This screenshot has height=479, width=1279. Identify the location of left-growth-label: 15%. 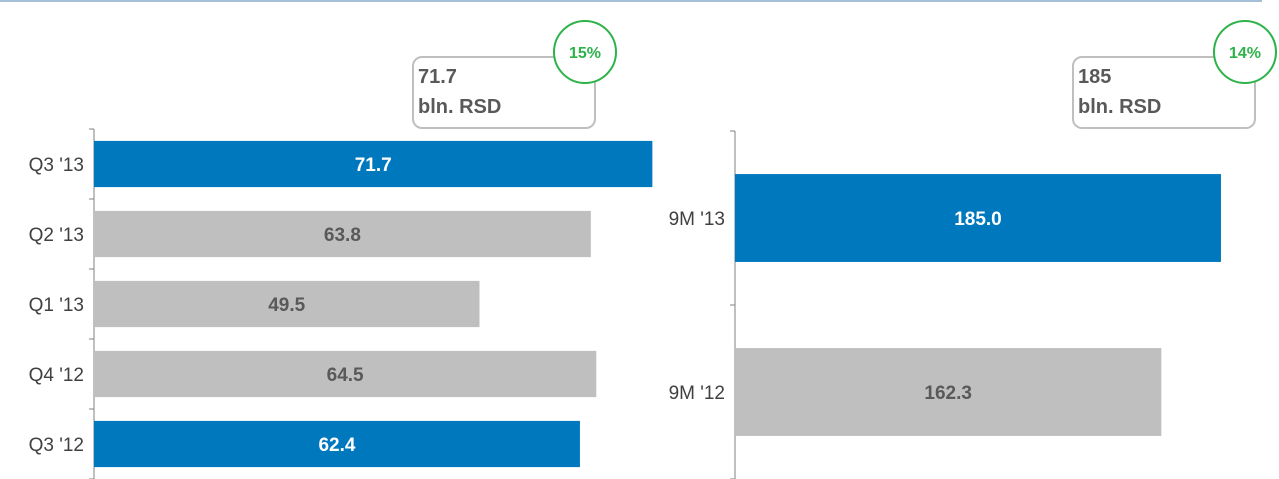
(585, 53).